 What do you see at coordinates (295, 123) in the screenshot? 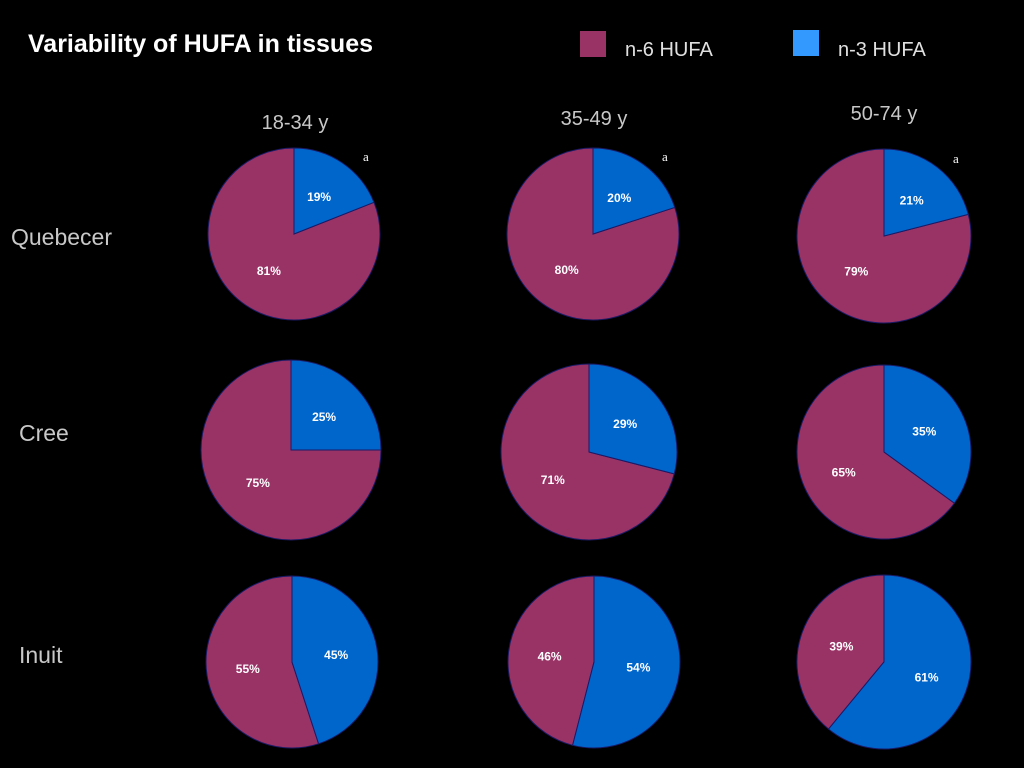
I see `column-label-18-34: 18-34 y` at bounding box center [295, 123].